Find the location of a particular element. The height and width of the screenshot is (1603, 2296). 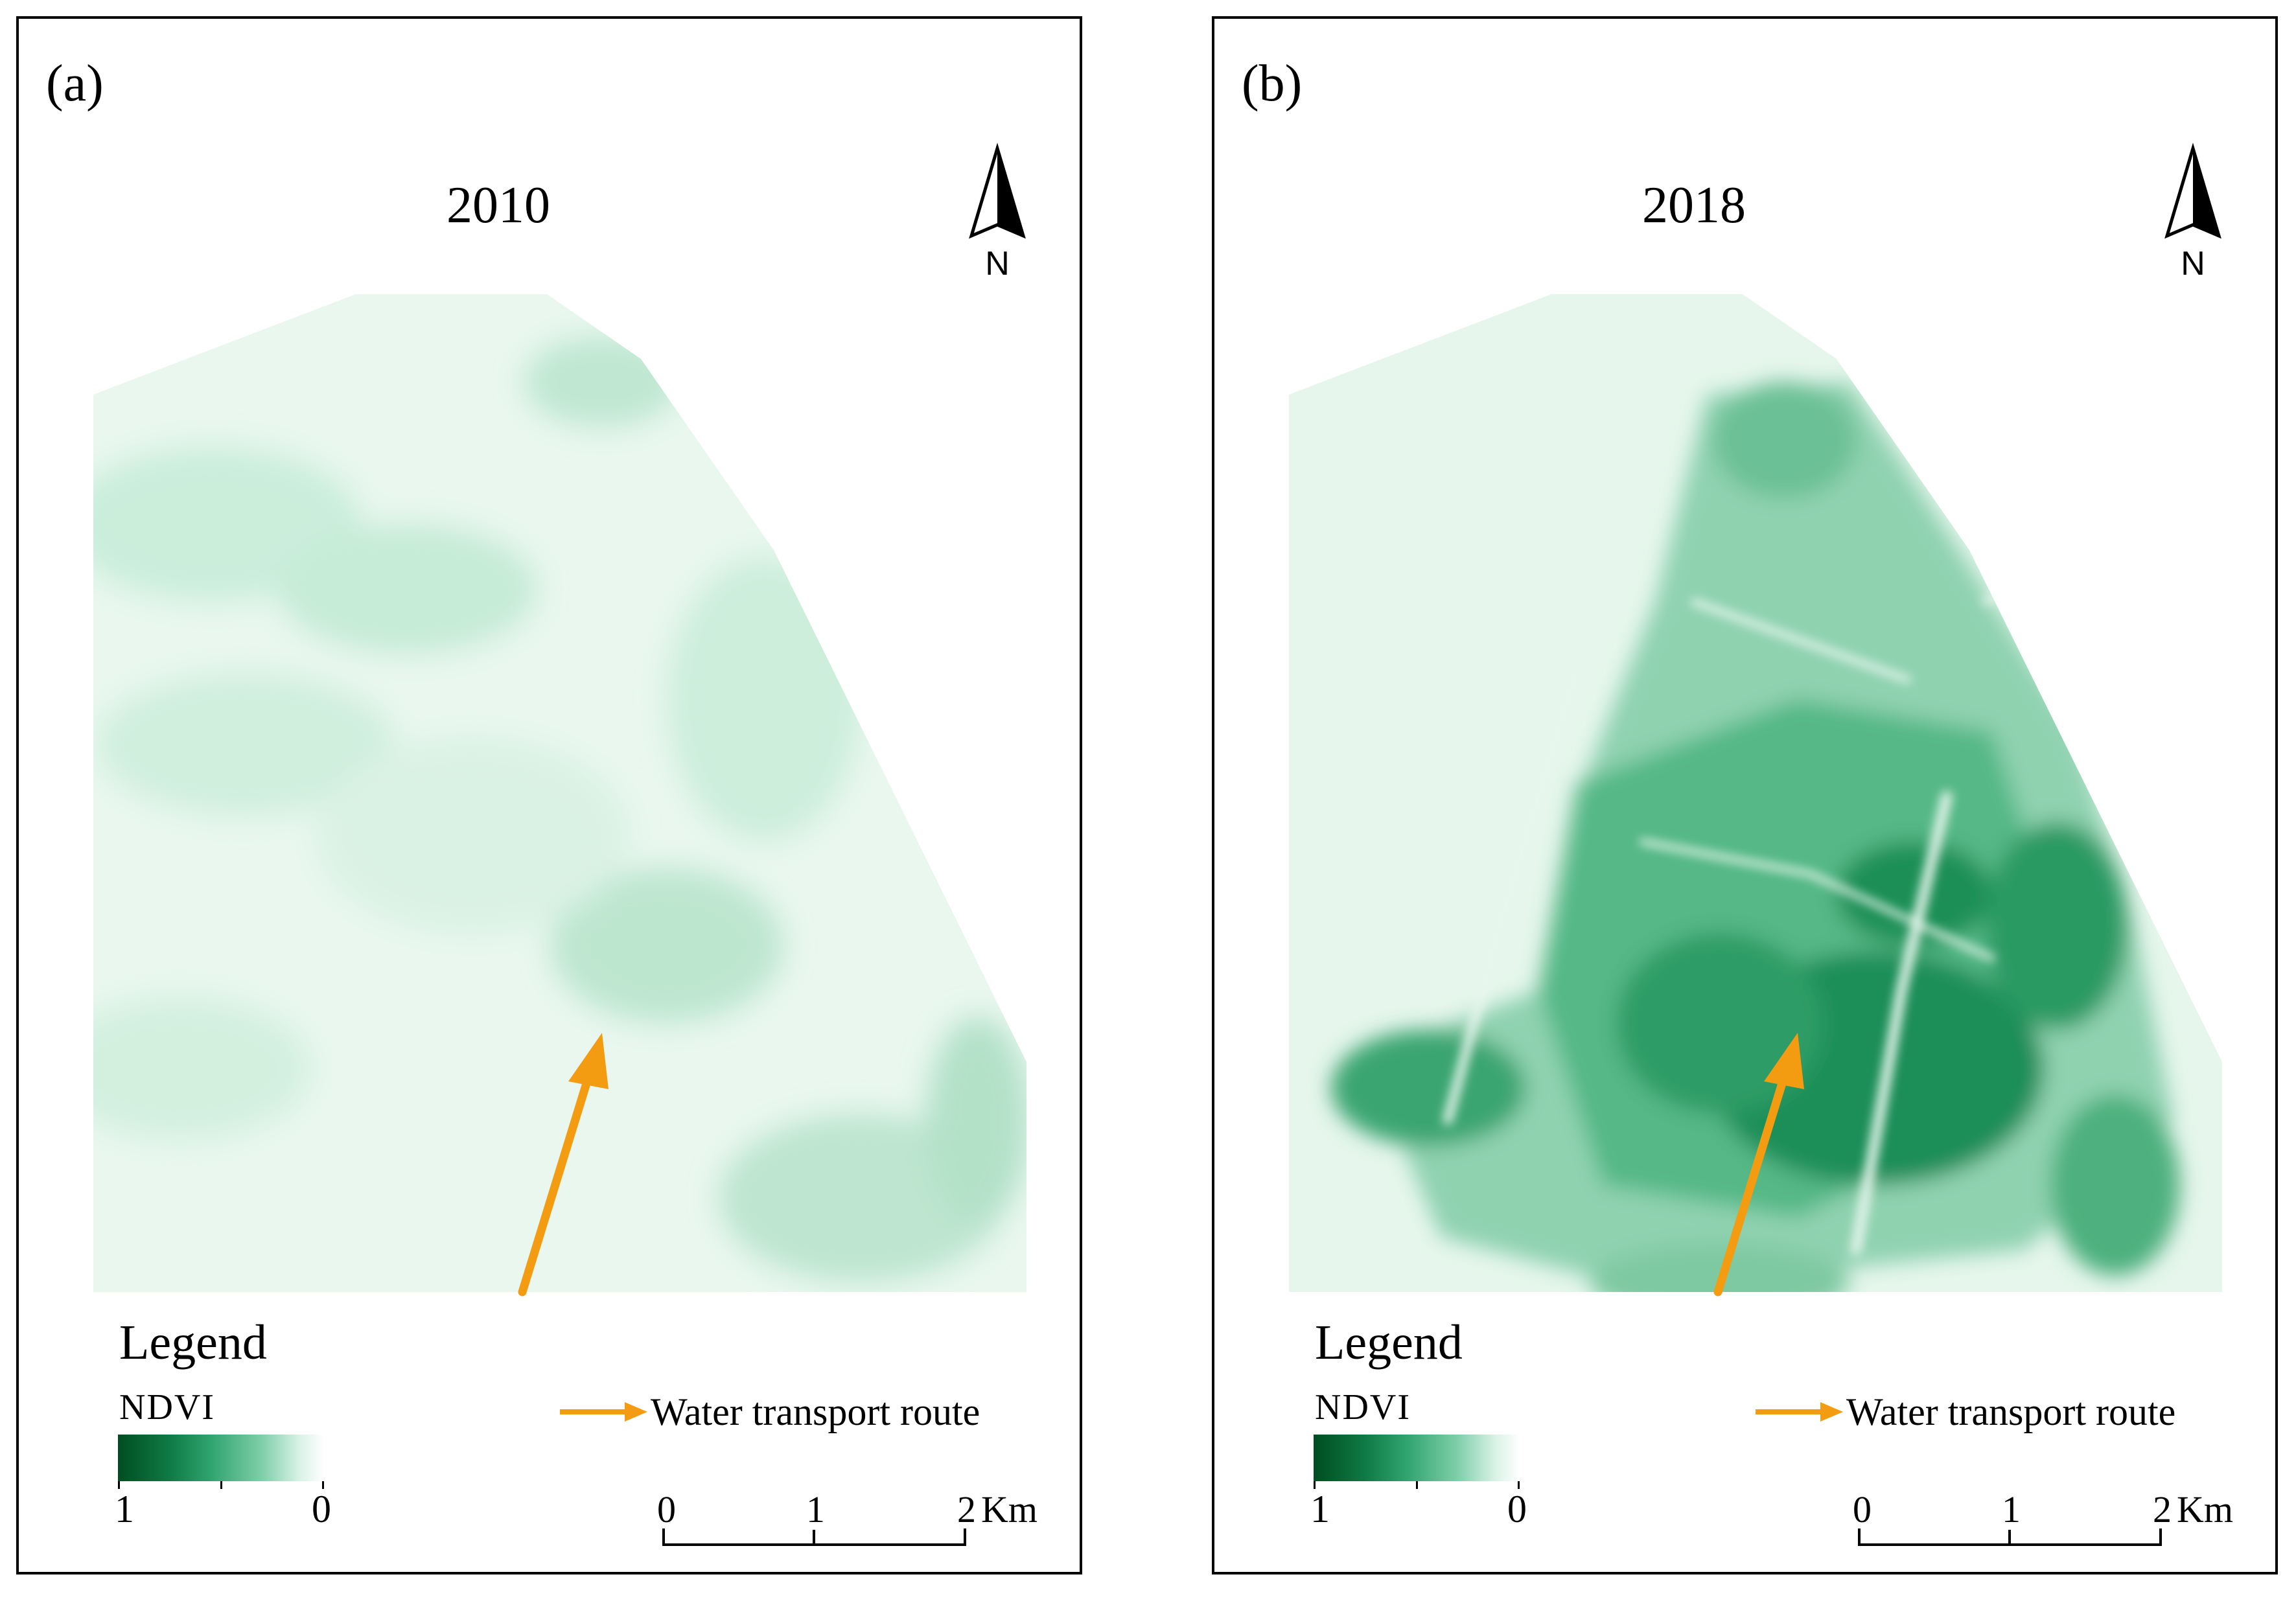

panel-label: (b) is located at coordinates (1272, 83).